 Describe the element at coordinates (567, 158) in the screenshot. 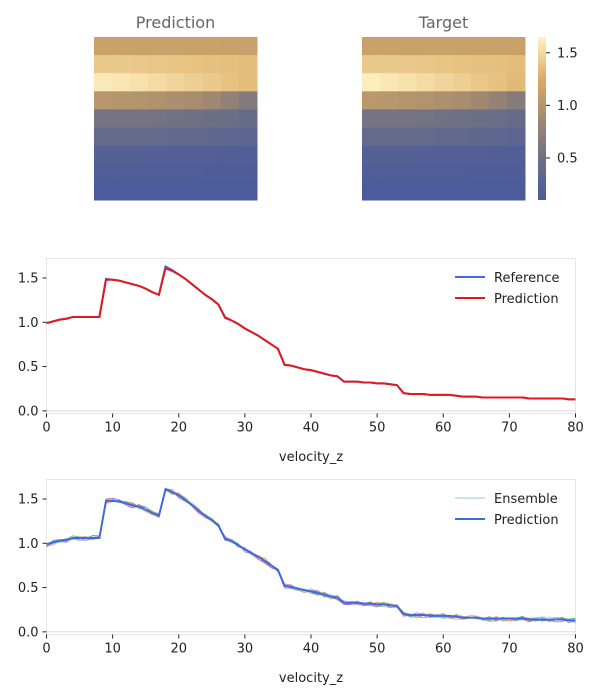

I see `colorbar-tick-label: 0.5` at that location.